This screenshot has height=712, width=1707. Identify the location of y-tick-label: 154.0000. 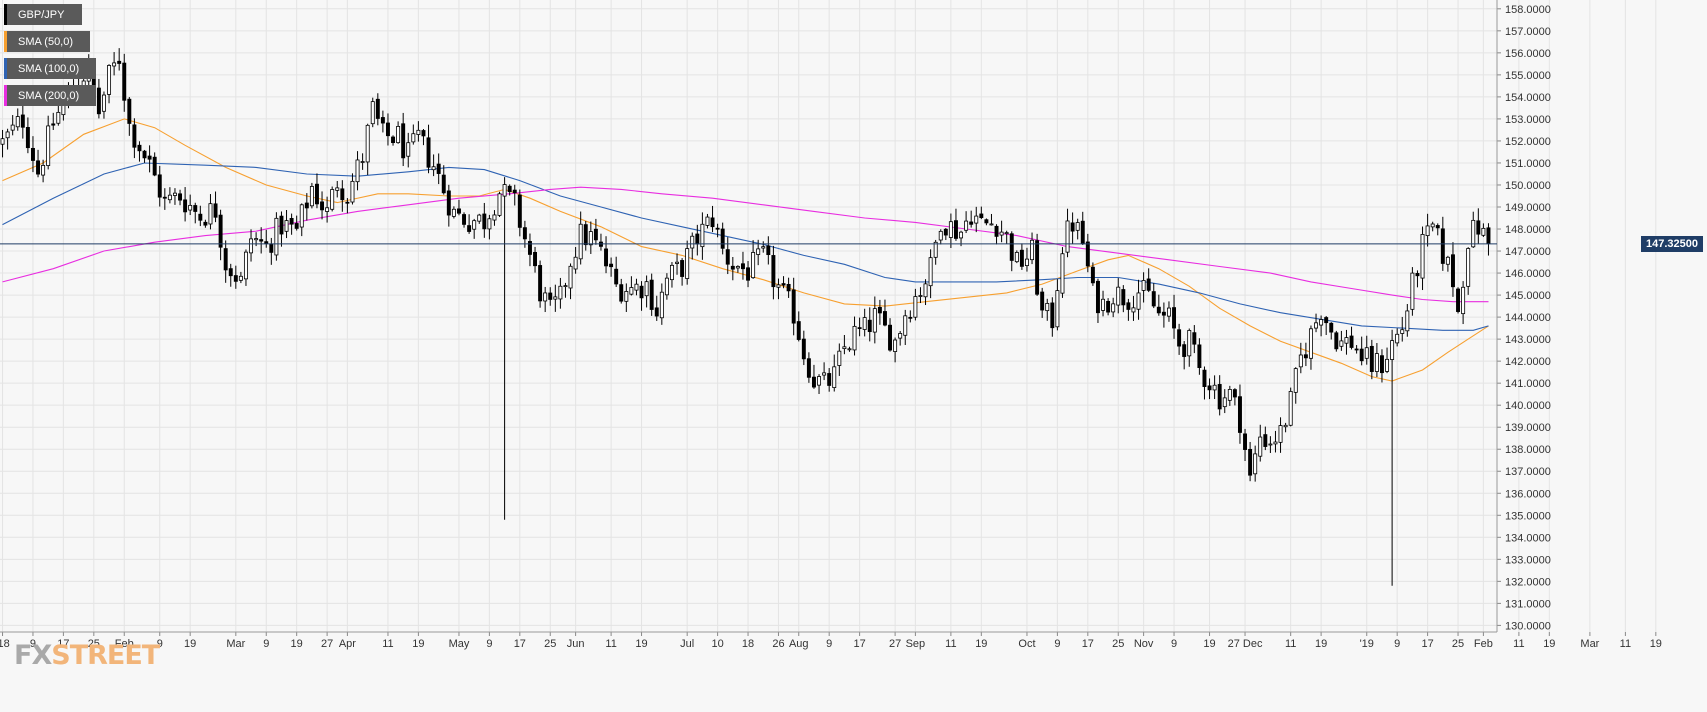
(1528, 98).